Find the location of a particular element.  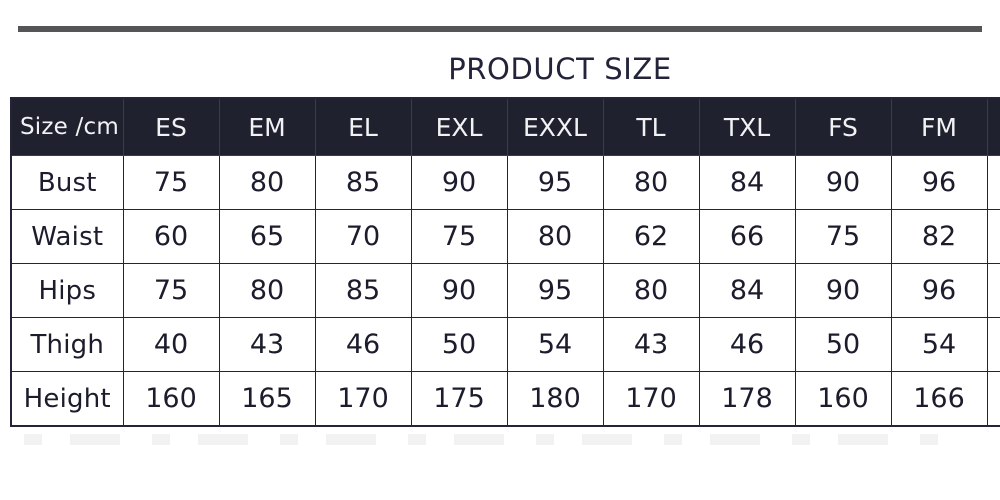

cell-bust-fm: 96 is located at coordinates (939, 182).